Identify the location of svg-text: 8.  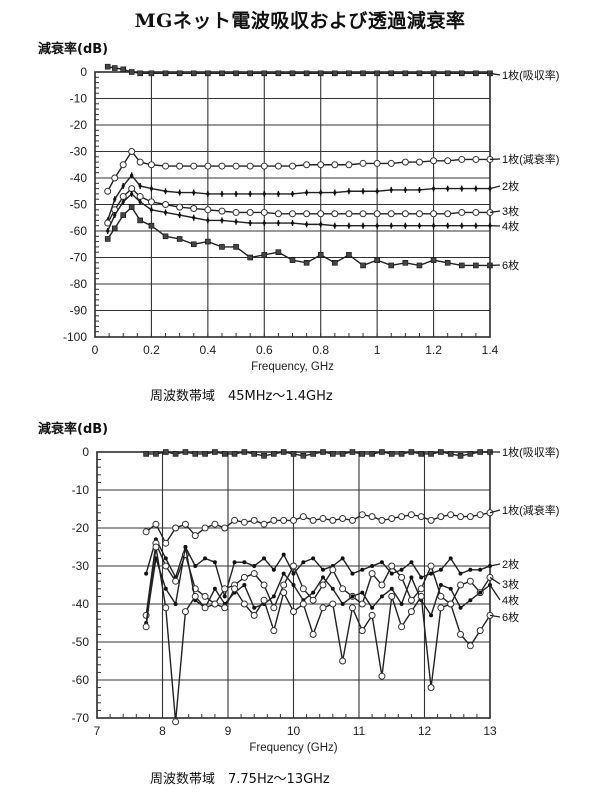
(162, 731).